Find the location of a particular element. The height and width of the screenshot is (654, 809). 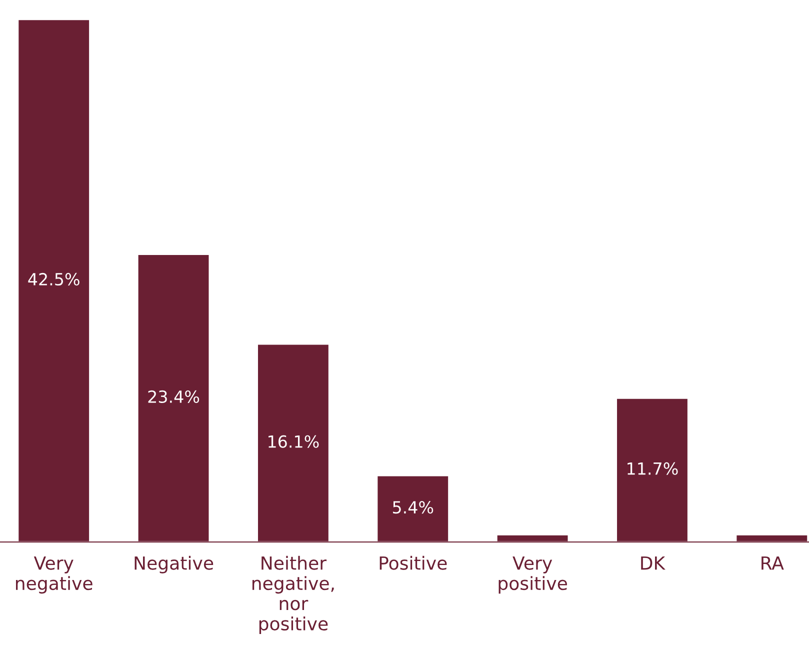

data-label: 42.5% is located at coordinates (54, 279).